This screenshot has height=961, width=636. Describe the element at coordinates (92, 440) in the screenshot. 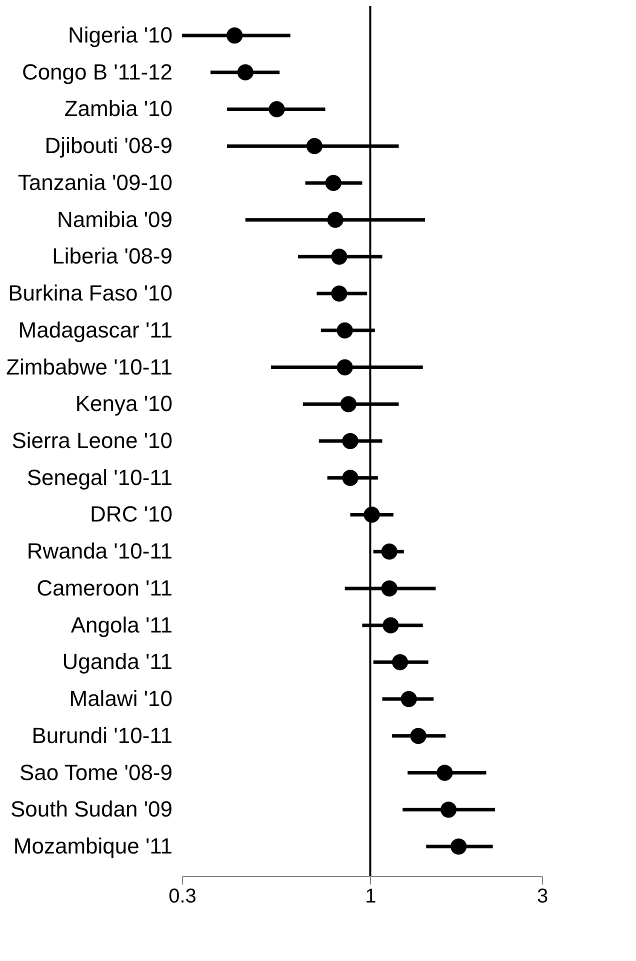

I see `y-tick-label: Sierra Leone '10` at that location.